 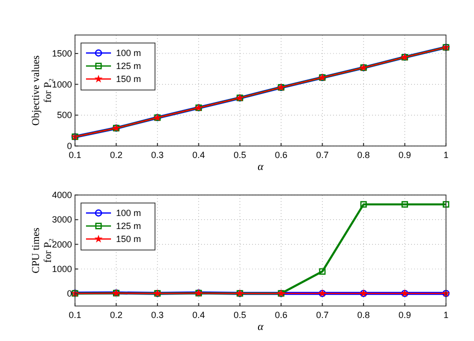 What do you see at coordinates (62, 53) in the screenshot?
I see `y-tick-label: 1500` at bounding box center [62, 53].